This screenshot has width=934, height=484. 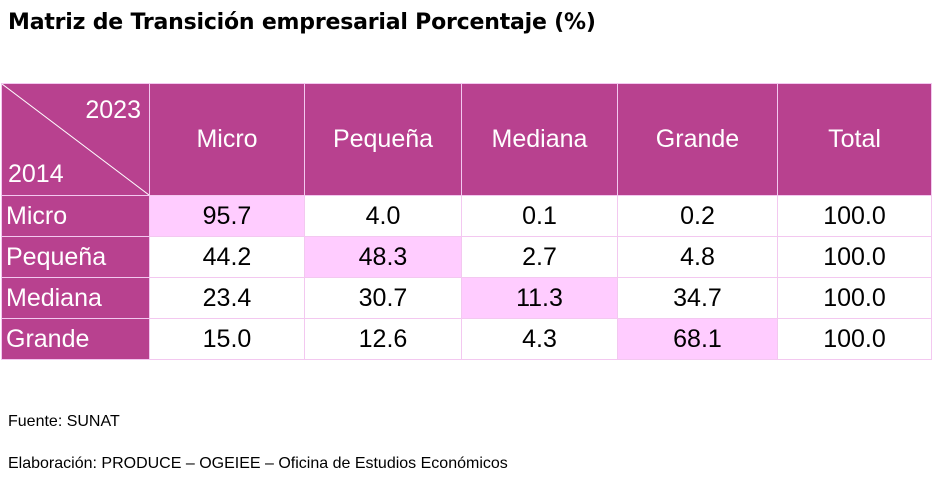 I want to click on column-header-mediana: Mediana, so click(x=539, y=139).